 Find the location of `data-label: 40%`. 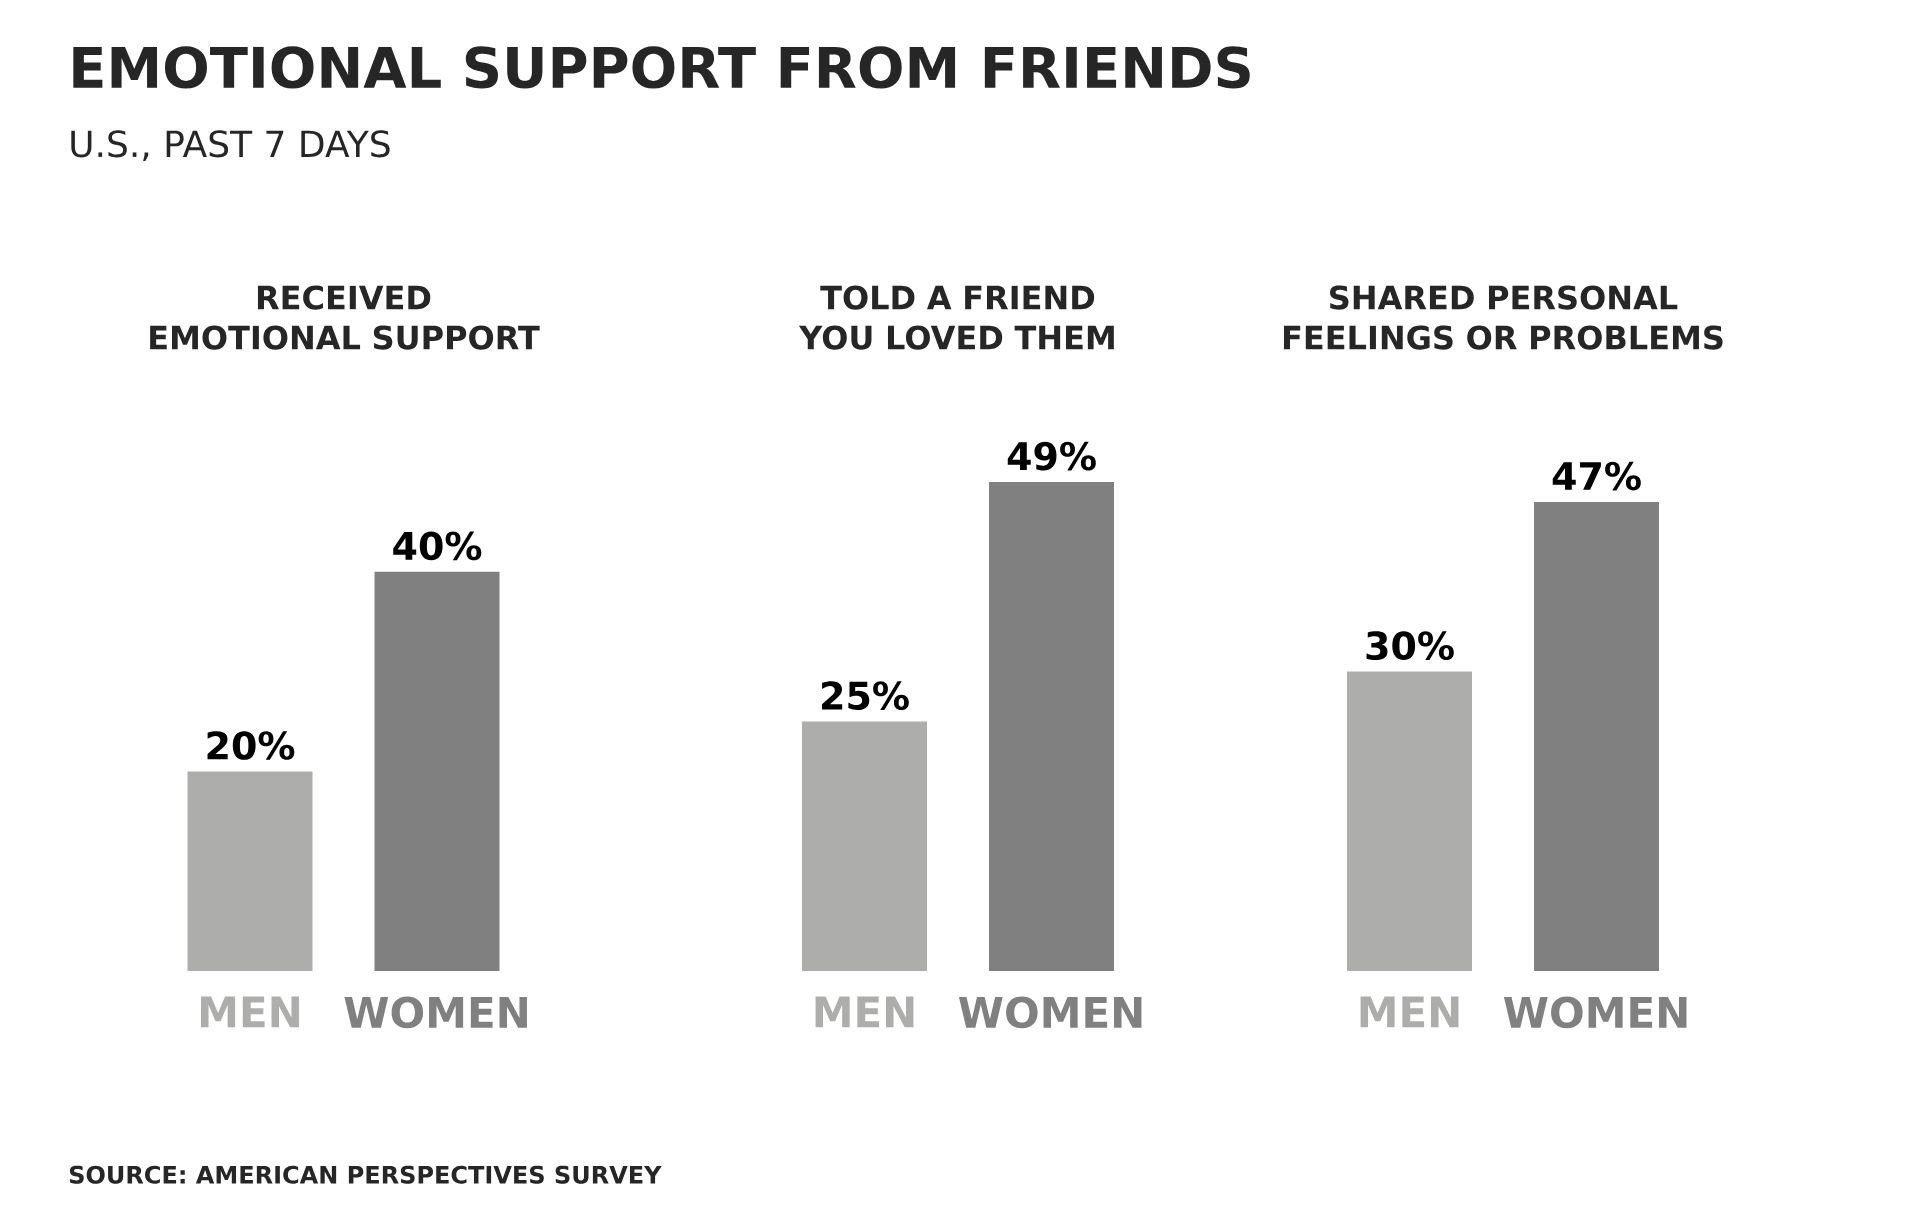

data-label: 40% is located at coordinates (437, 546).